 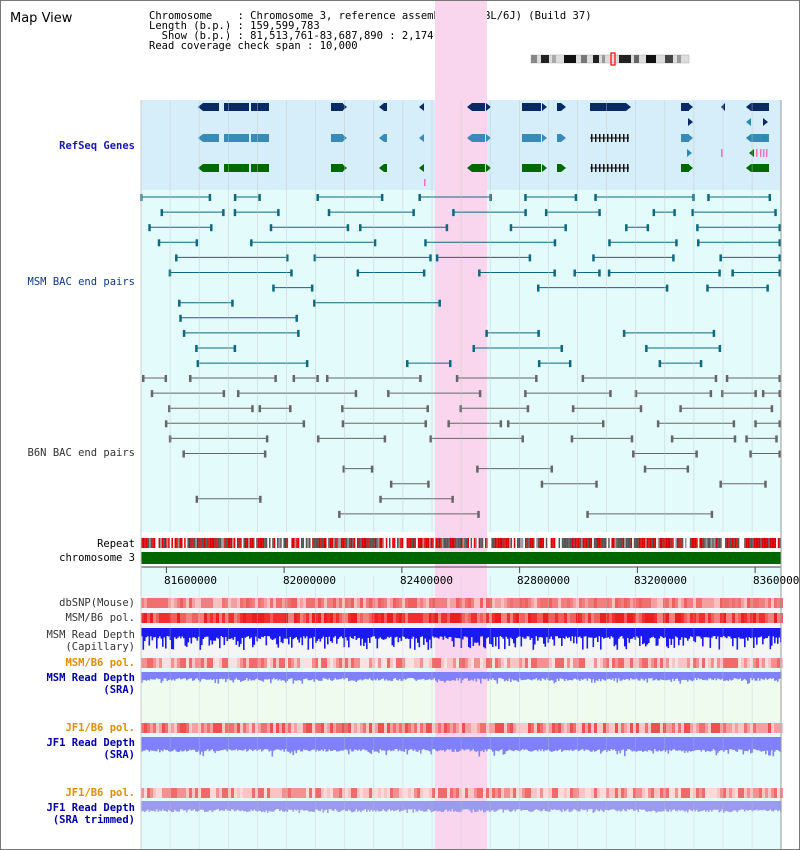 What do you see at coordinates (90, 684) in the screenshot?
I see `track-label-msm-depth-sra: MSM Read Depth (SRA)` at bounding box center [90, 684].